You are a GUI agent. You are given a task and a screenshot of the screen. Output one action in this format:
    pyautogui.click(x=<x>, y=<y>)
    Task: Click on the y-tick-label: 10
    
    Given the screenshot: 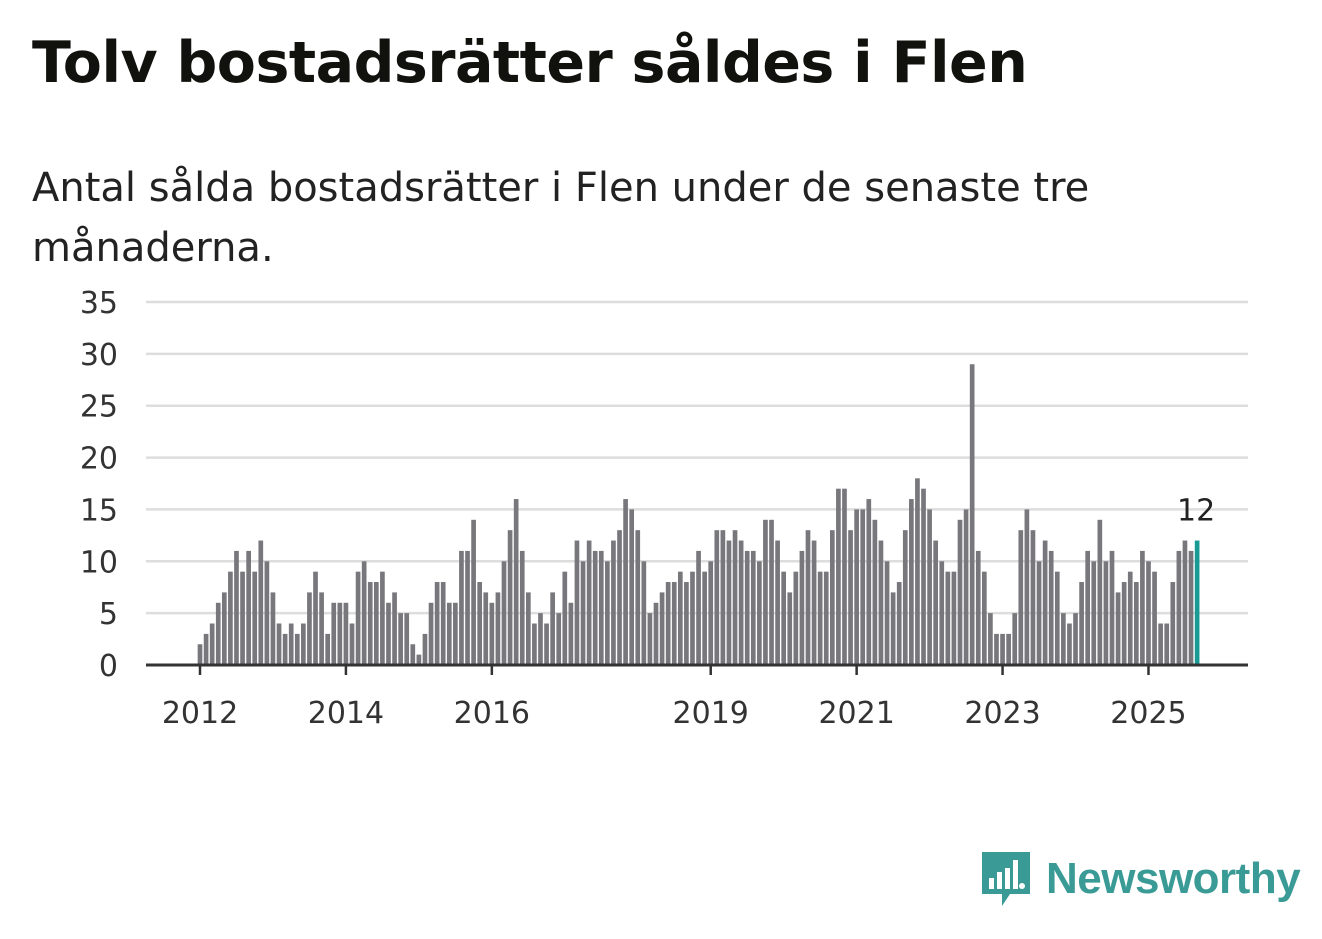 What is the action you would take?
    pyautogui.click(x=99, y=562)
    